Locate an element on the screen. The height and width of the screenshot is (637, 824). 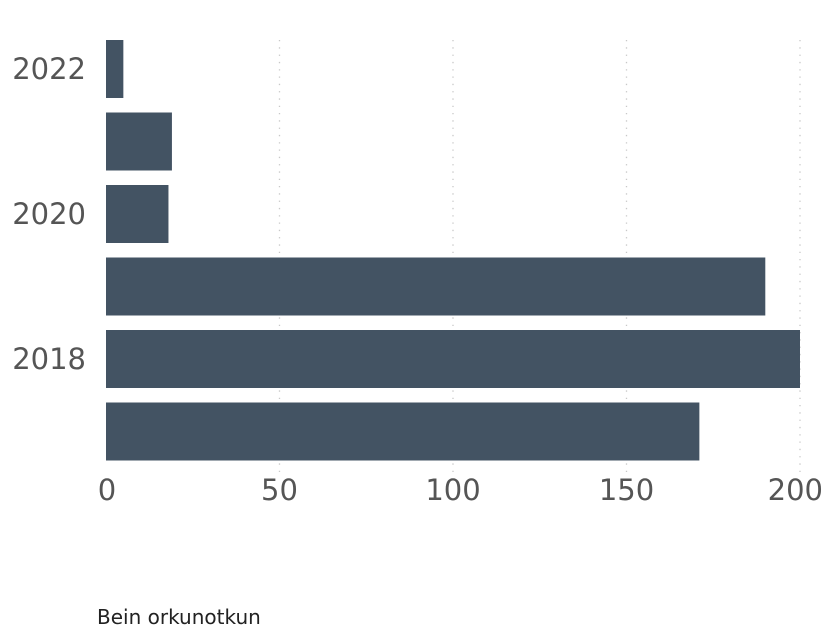
bar-2017 is located at coordinates (403, 431).